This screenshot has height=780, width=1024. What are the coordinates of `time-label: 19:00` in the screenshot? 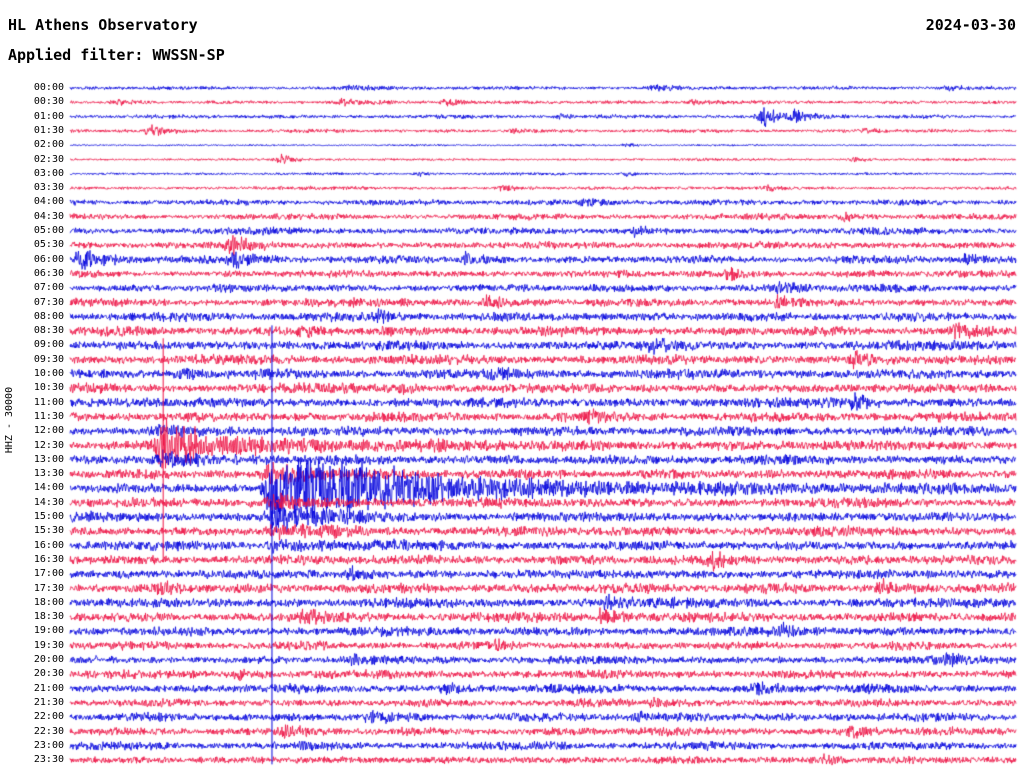 It's located at (48, 631).